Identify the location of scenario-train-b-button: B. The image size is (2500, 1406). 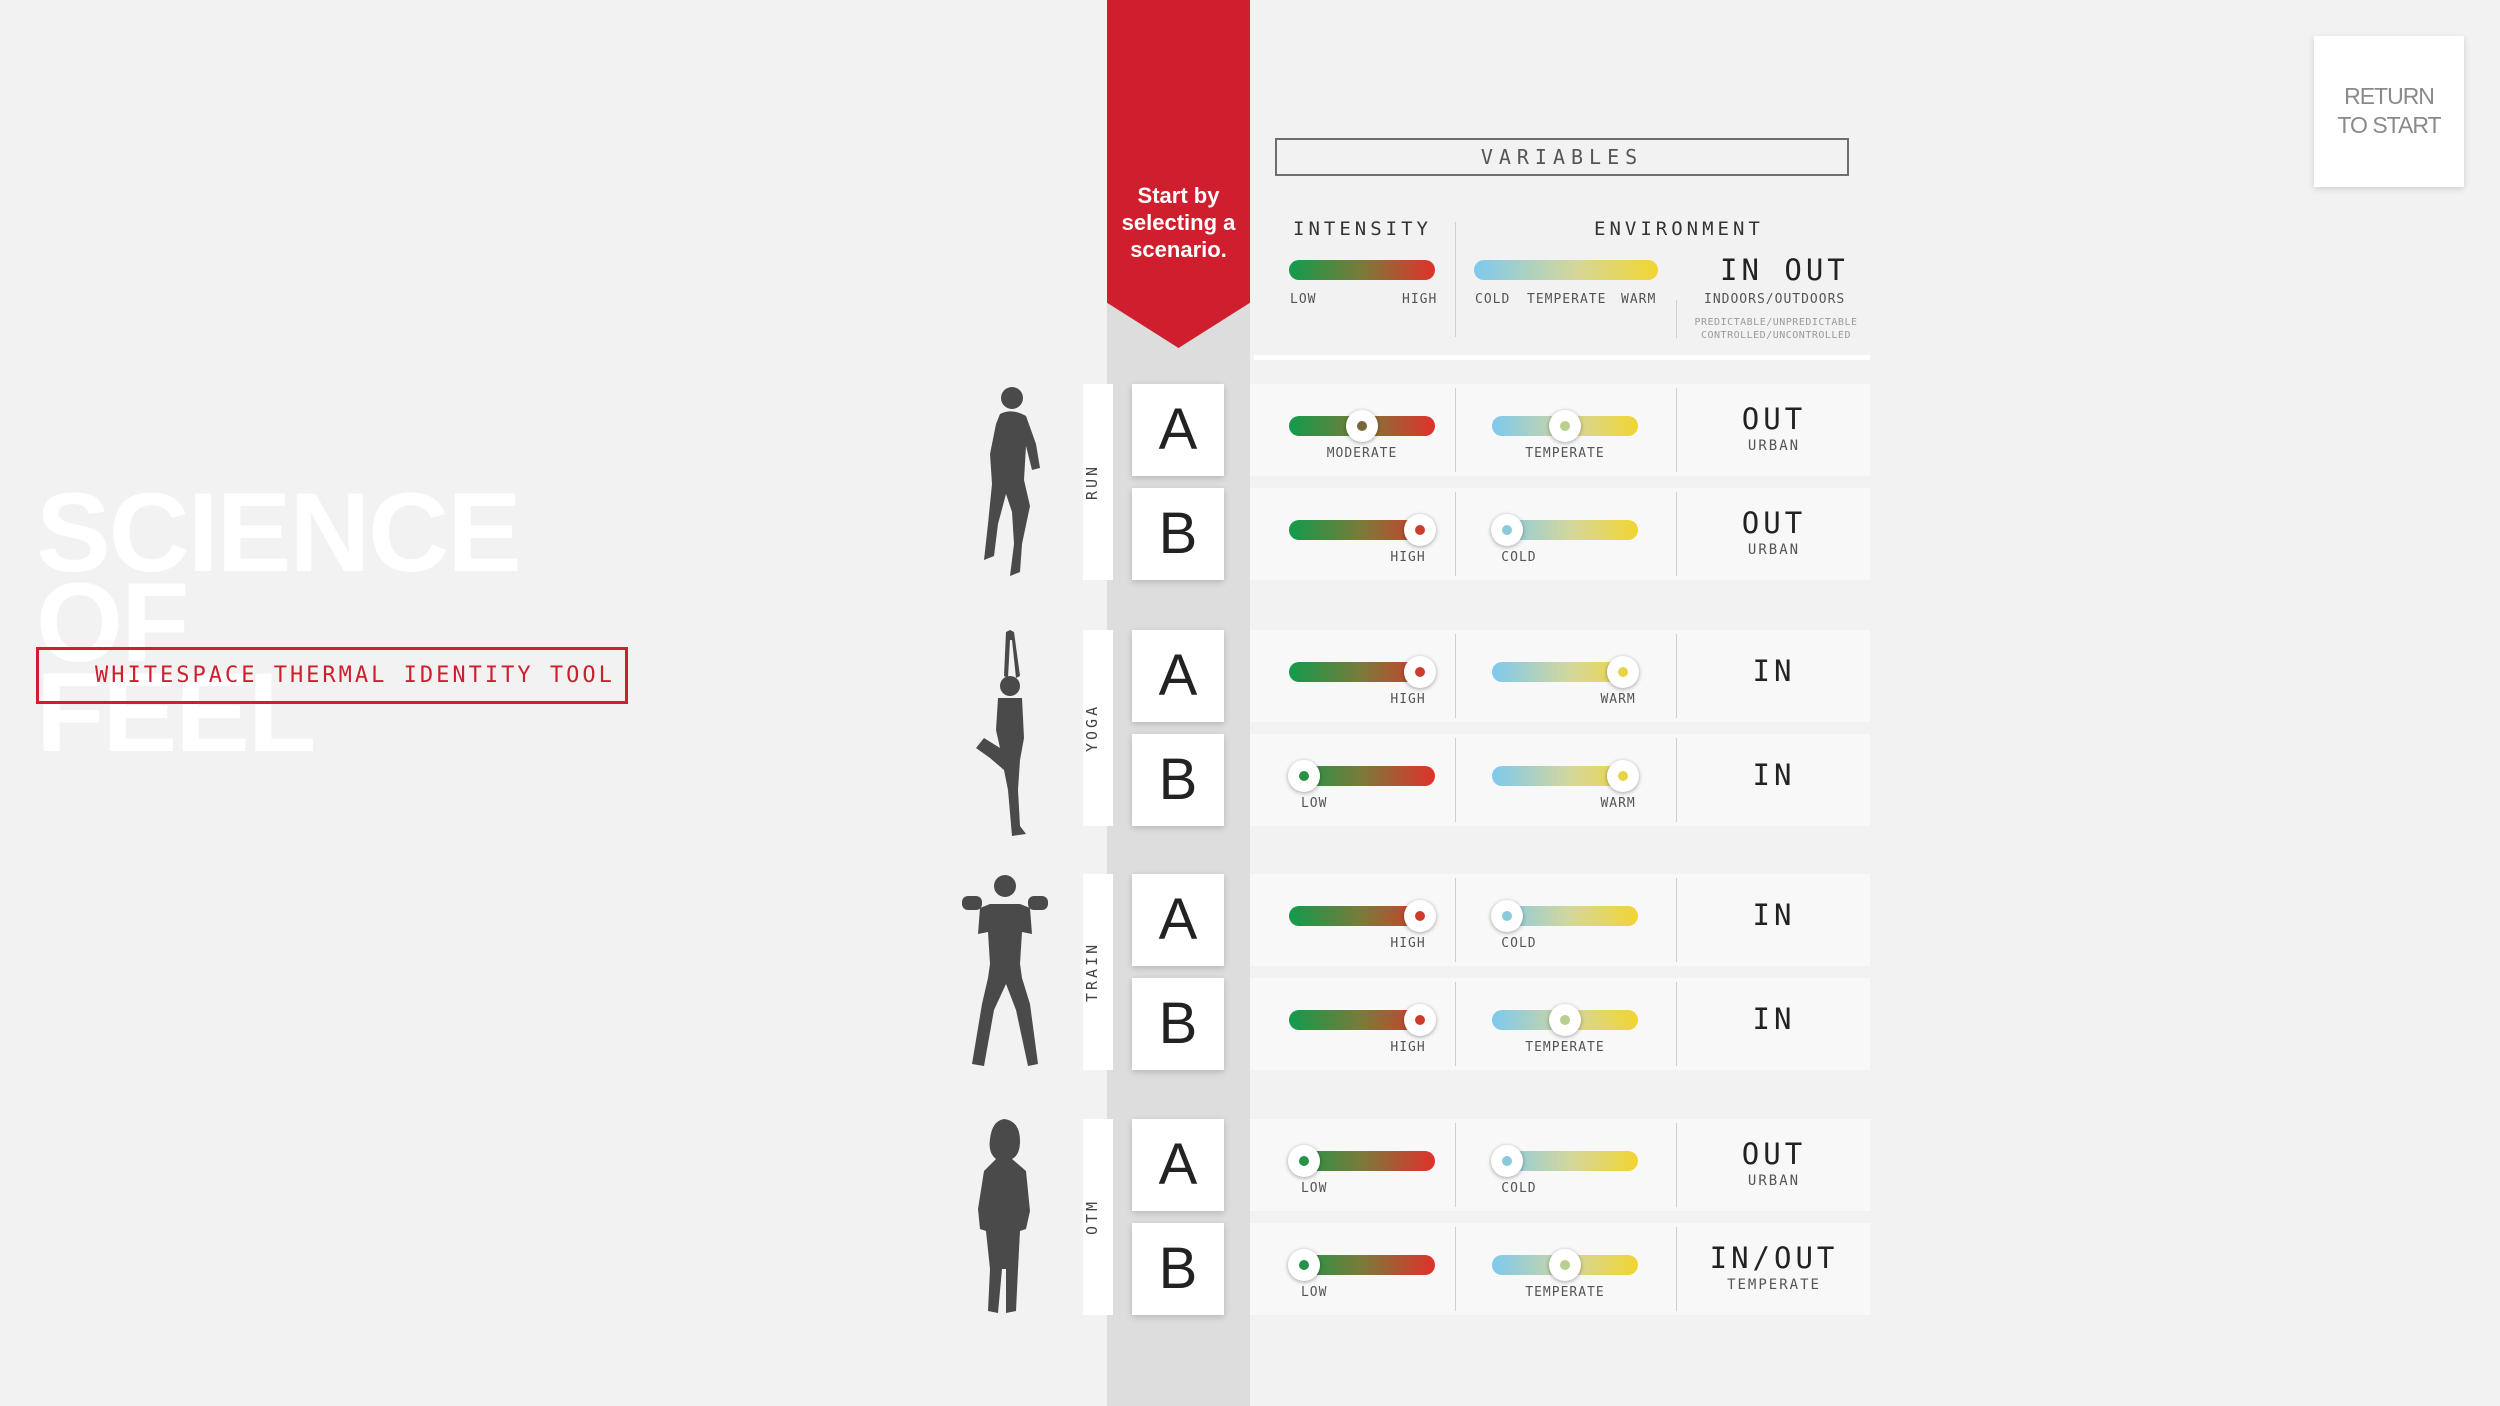
(1178, 1024).